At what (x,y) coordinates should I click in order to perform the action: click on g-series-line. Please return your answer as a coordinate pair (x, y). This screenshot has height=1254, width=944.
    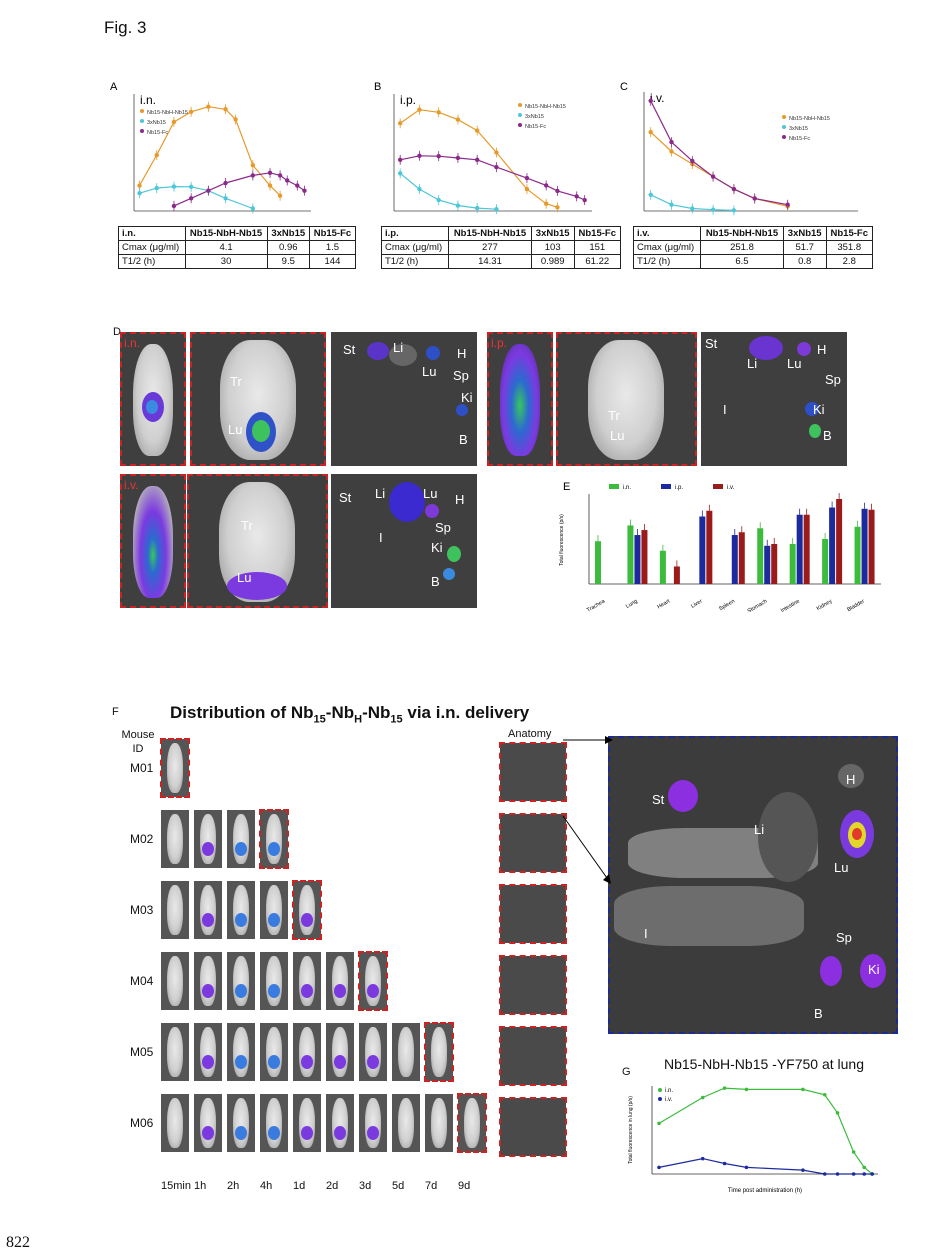
    Looking at the image, I should click on (765, 1166).